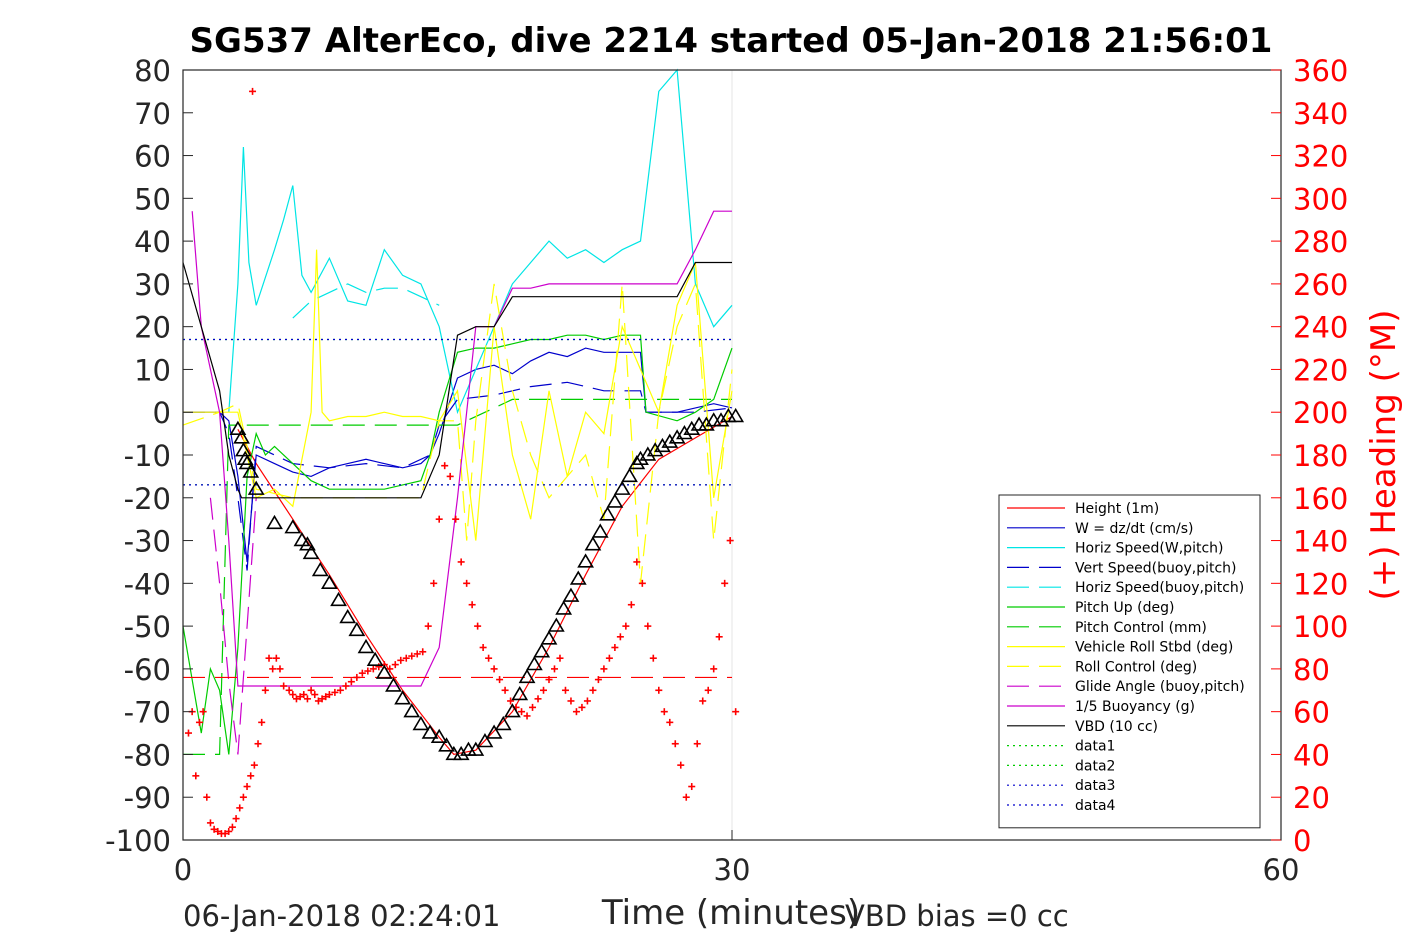 Image resolution: width=1417 pixels, height=945 pixels. Describe the element at coordinates (1320, 499) in the screenshot. I see `y2-tick-label: 160` at that location.